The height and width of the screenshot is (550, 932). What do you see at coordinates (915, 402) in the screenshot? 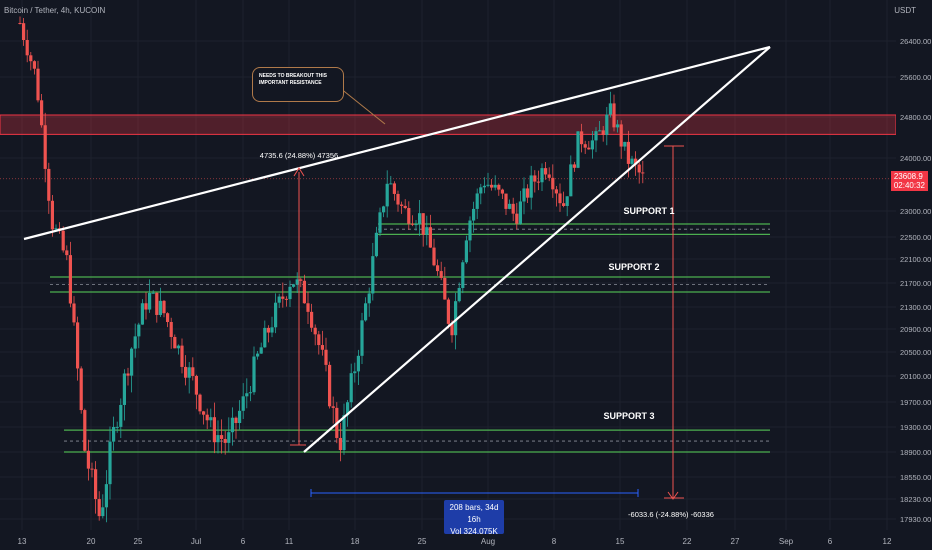
I see `price-tick-label: 19700.00` at bounding box center [915, 402].